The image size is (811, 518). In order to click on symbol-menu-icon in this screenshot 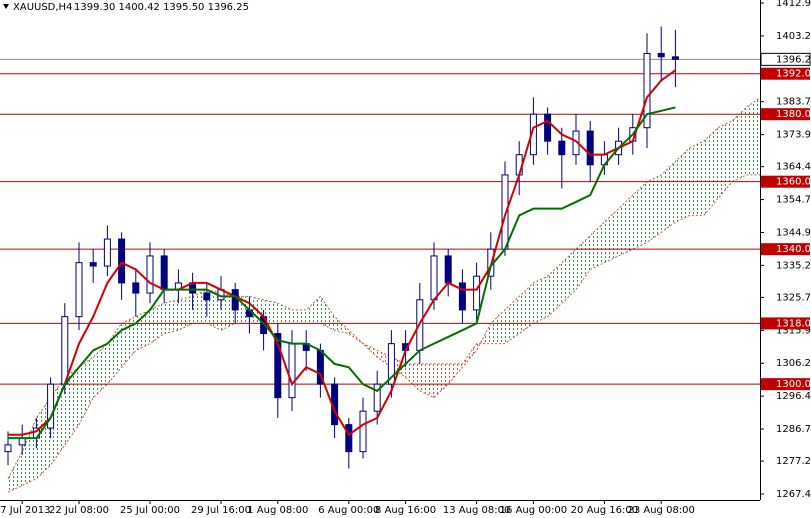, I will do `click(6, 6)`.